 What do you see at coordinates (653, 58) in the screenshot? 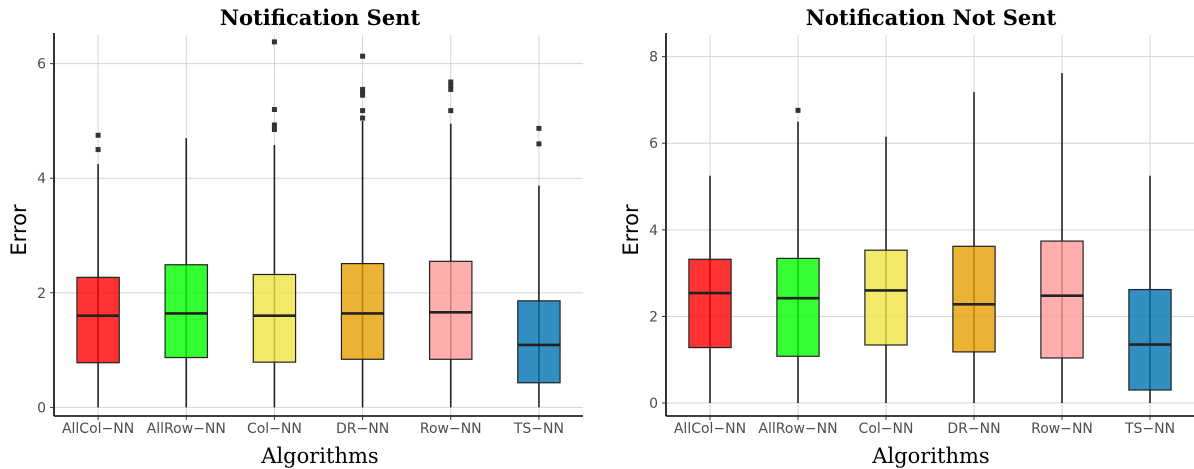
I see `y-tick-label: 8` at bounding box center [653, 58].